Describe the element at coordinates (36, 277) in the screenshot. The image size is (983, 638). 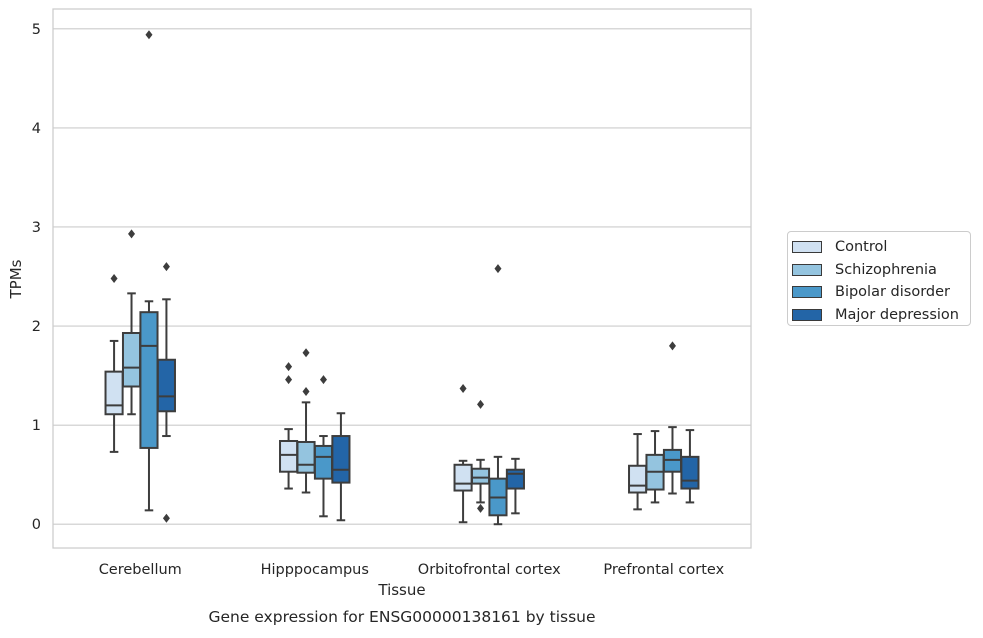
I see `y-tick-labels: 0 1 2 3 4 5` at that location.